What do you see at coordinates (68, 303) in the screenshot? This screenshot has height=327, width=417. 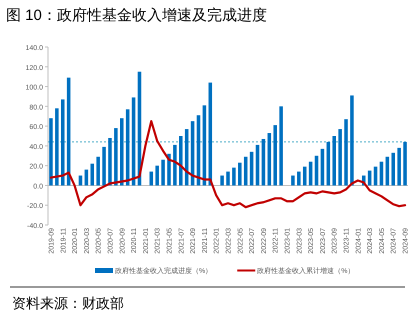 I see `text: 资料来源：财政部` at bounding box center [68, 303].